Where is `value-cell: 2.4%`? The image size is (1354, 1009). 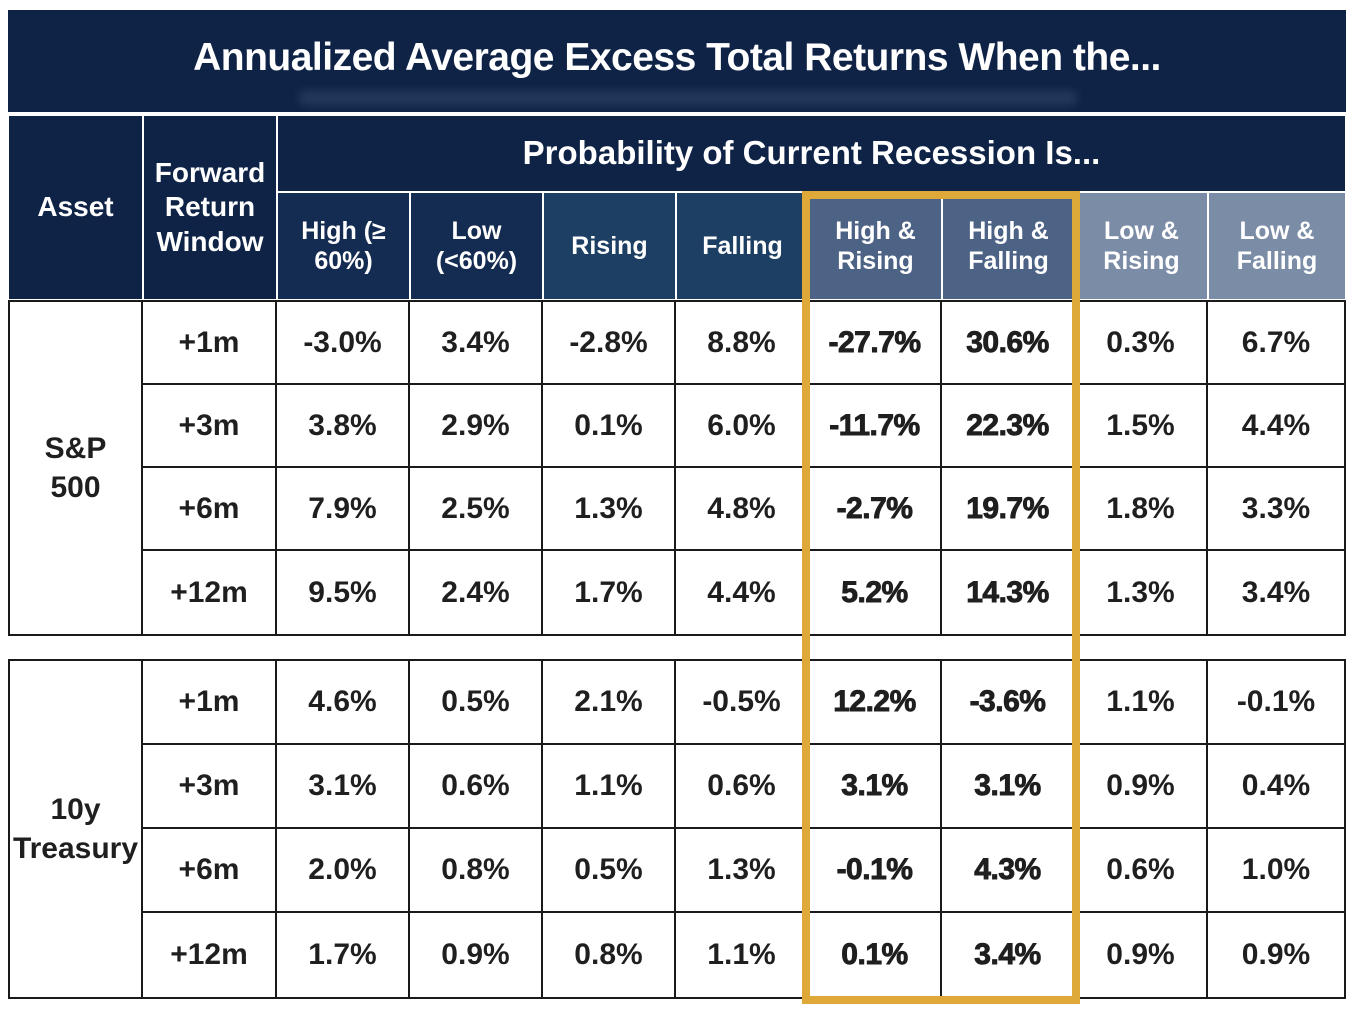 value-cell: 2.4% is located at coordinates (476, 592).